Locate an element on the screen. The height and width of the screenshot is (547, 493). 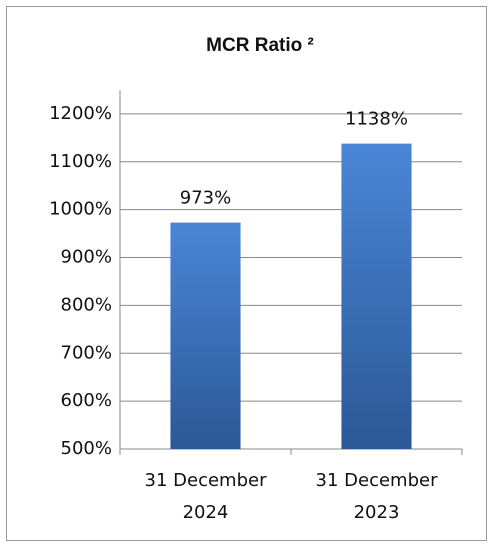
value-label: 1138% is located at coordinates (376, 119).